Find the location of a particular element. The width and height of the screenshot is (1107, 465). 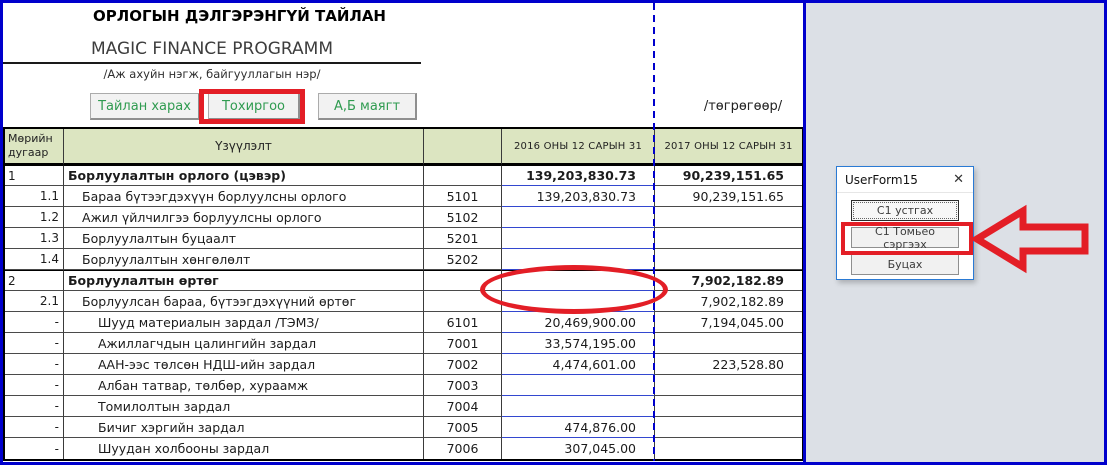

table-row: 2 Борлуулалтын өртөг 7,902,182.89 is located at coordinates (403, 280).